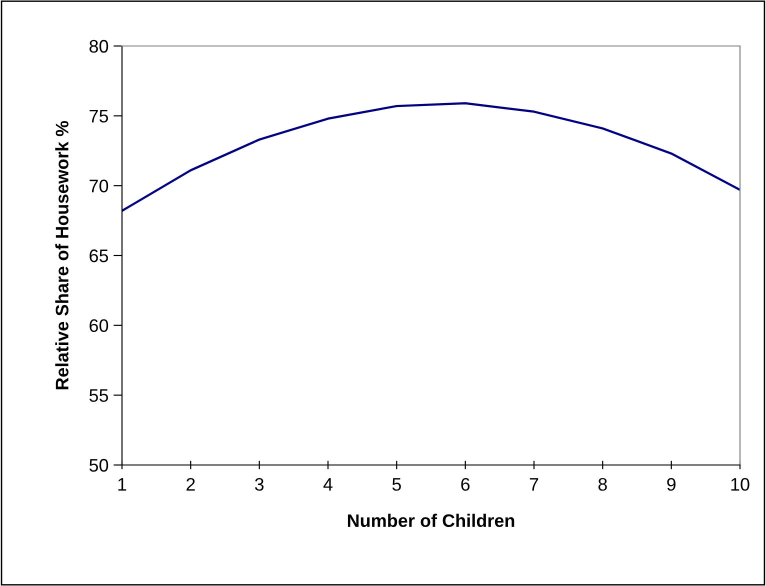 The height and width of the screenshot is (586, 766). What do you see at coordinates (99, 186) in the screenshot?
I see `y-tick-label: 70` at bounding box center [99, 186].